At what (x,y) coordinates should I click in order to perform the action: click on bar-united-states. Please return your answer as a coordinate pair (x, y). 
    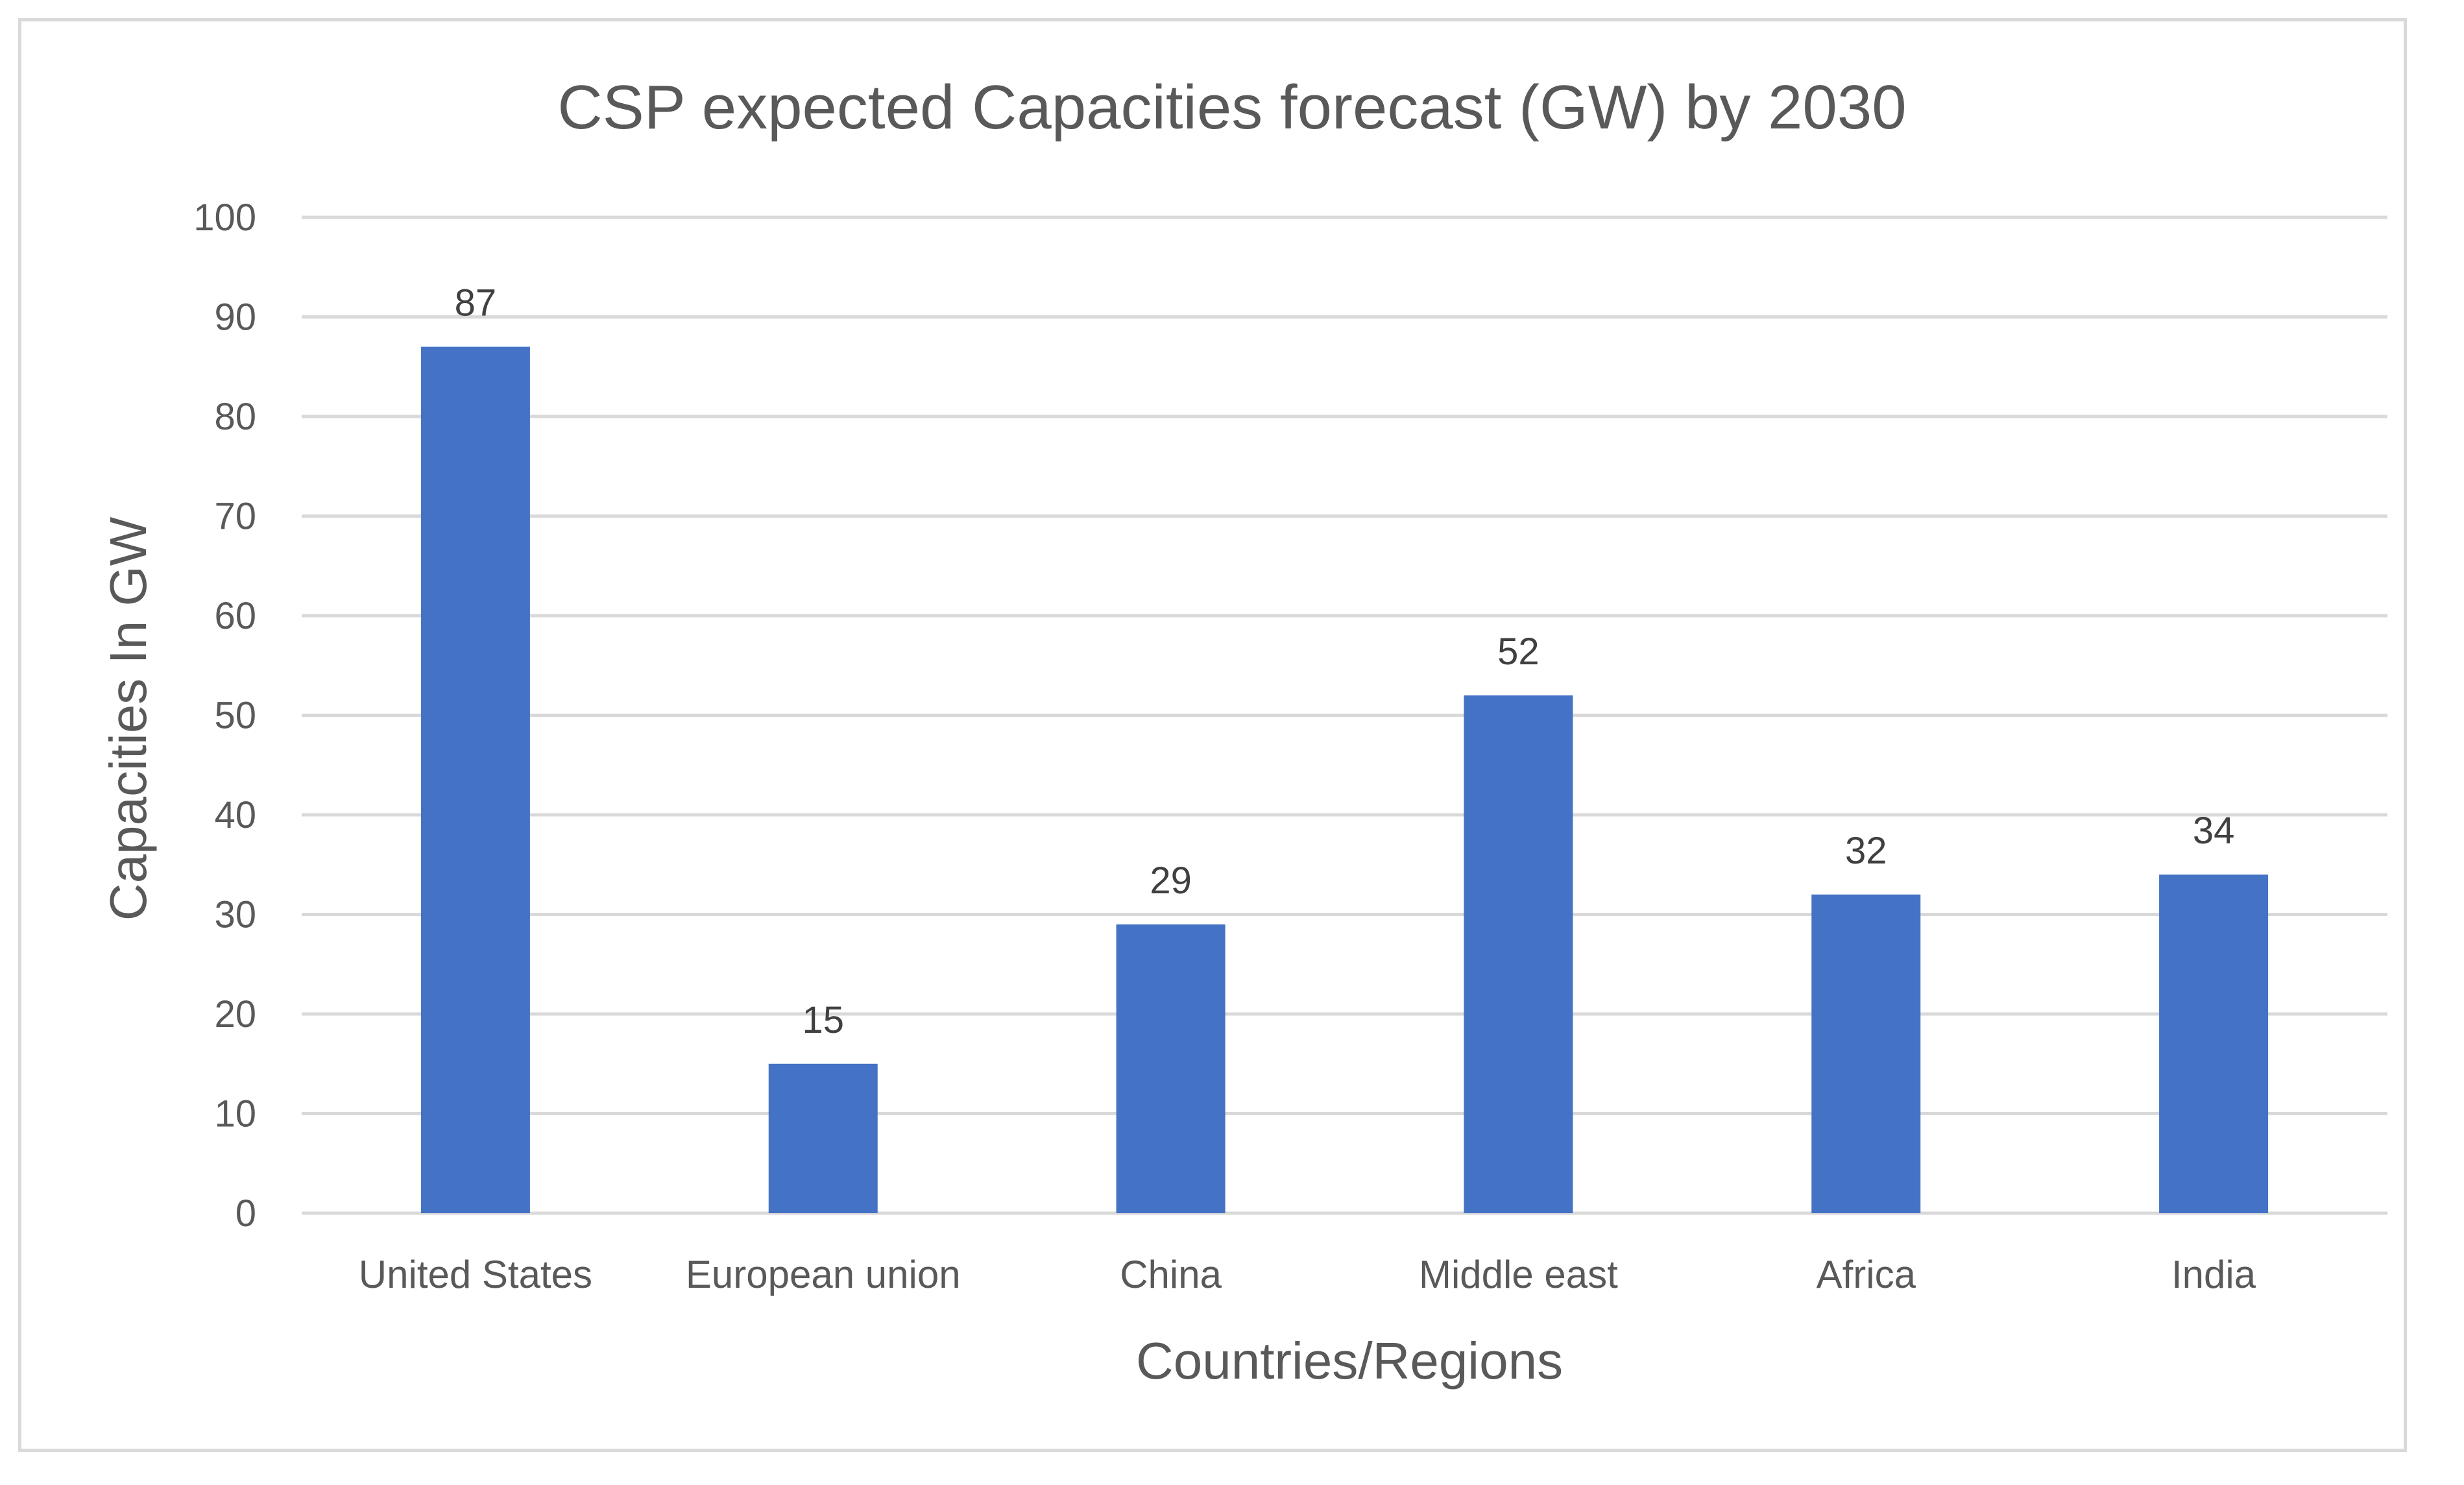
    Looking at the image, I should click on (475, 780).